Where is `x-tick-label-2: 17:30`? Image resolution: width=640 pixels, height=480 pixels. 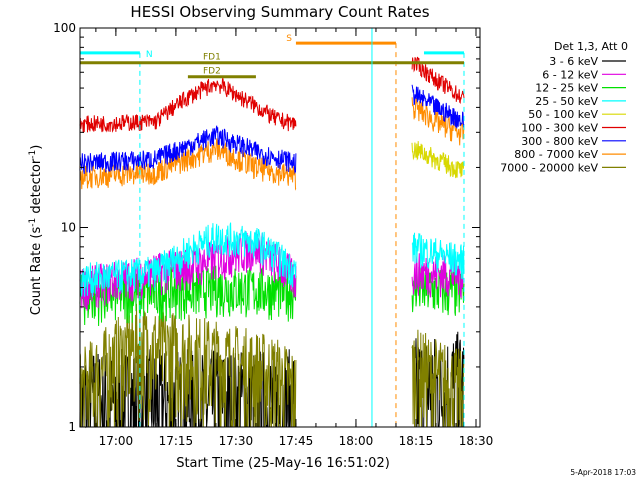
x-tick-label-2: 17:30 is located at coordinates (236, 441).